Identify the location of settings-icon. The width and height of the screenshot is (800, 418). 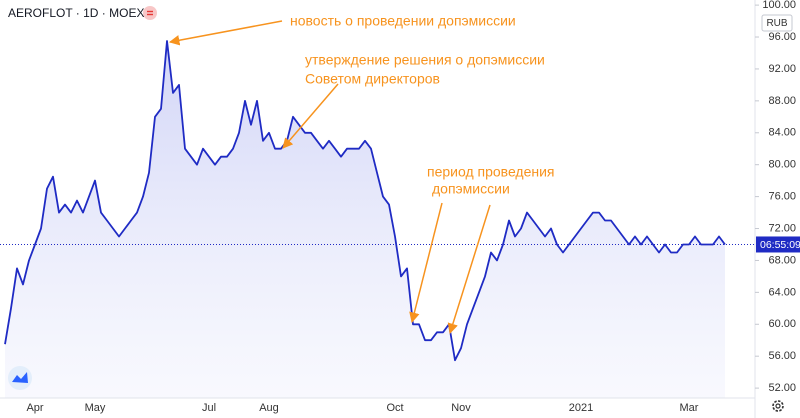
(778, 406).